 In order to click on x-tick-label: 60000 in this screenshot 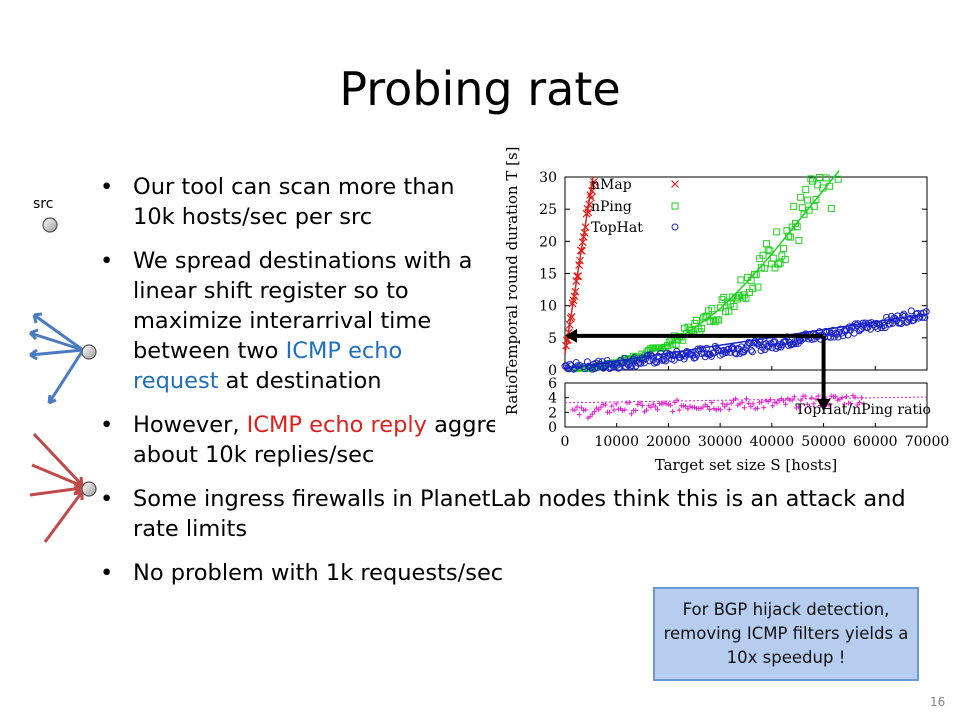, I will do `click(875, 442)`.